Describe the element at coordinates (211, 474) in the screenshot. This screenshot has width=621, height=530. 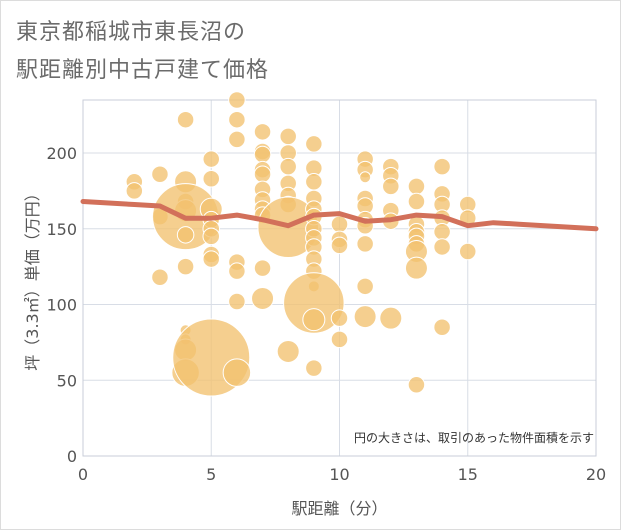
I see `x-tick-label: 5` at that location.